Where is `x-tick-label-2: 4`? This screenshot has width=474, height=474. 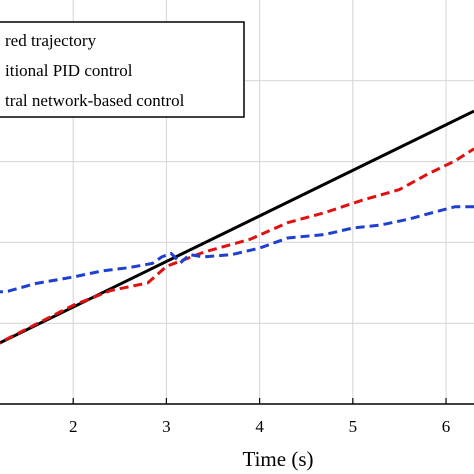 x-tick-label-2: 4 is located at coordinates (259, 426).